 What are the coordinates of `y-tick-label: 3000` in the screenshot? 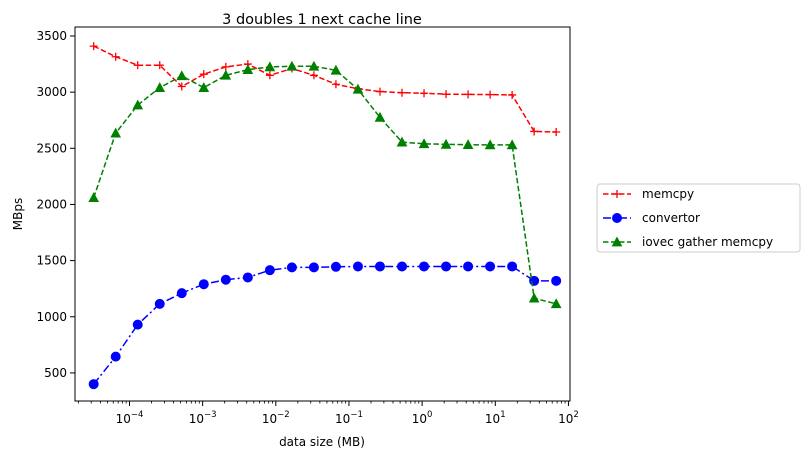 It's located at (51, 92).